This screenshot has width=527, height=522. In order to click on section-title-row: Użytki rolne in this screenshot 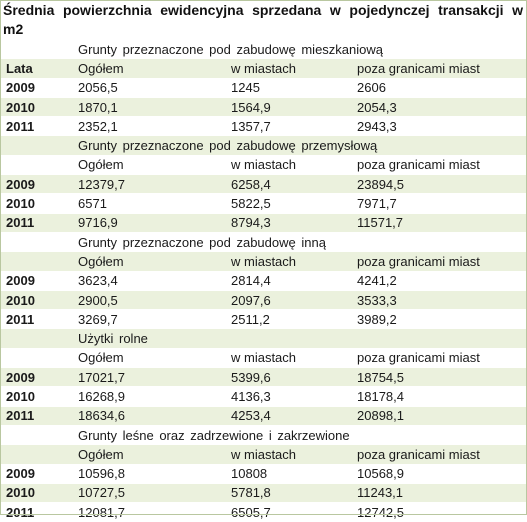, I will do `click(263, 338)`.